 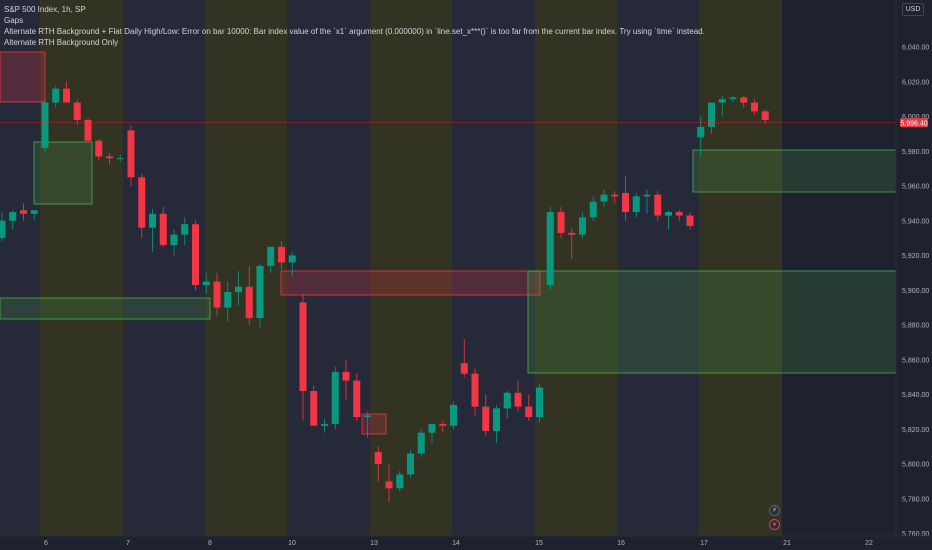 I want to click on symbol-title: S&P 500 Index, 1h, SP, so click(x=45, y=9).